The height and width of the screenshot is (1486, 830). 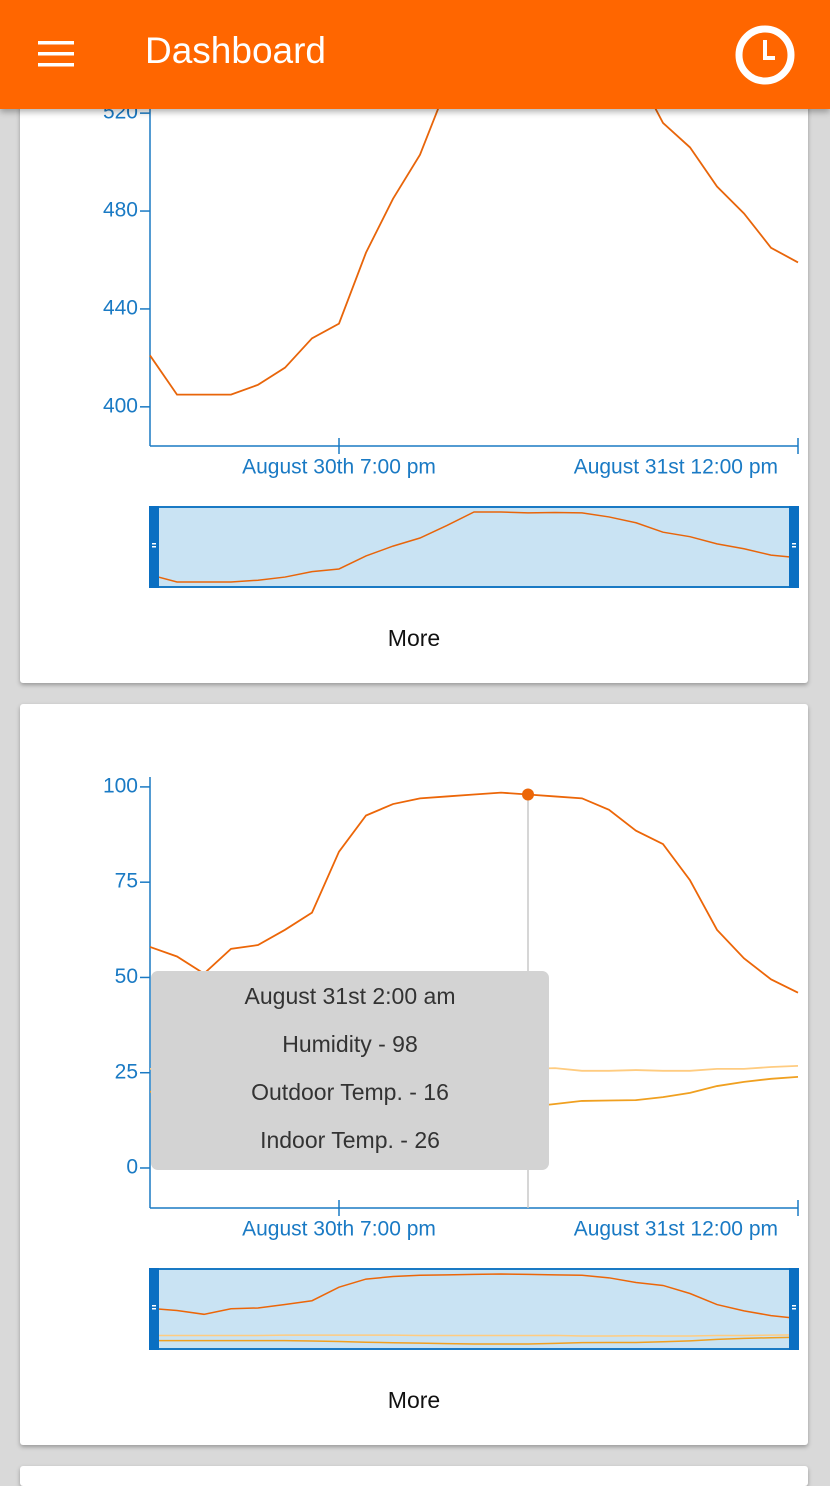 What do you see at coordinates (349, 1044) in the screenshot?
I see `tooltip-line: Humidity - 98` at bounding box center [349, 1044].